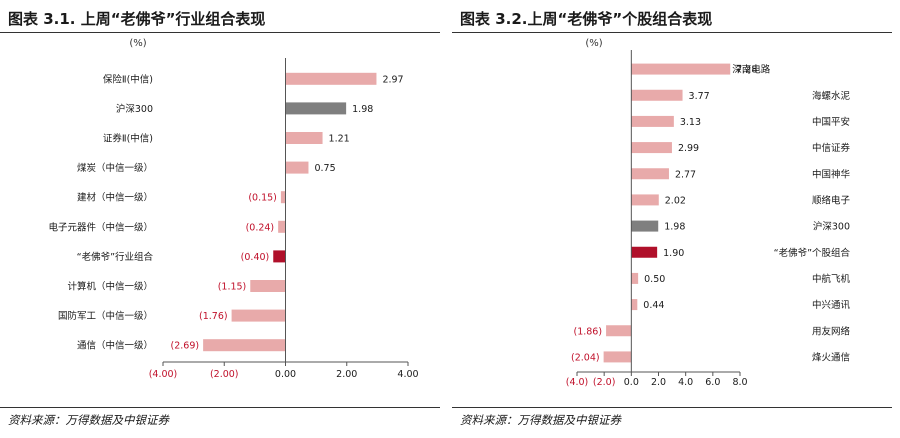  Describe the element at coordinates (587, 331) in the screenshot. I see `value-label: (1.86)` at that location.